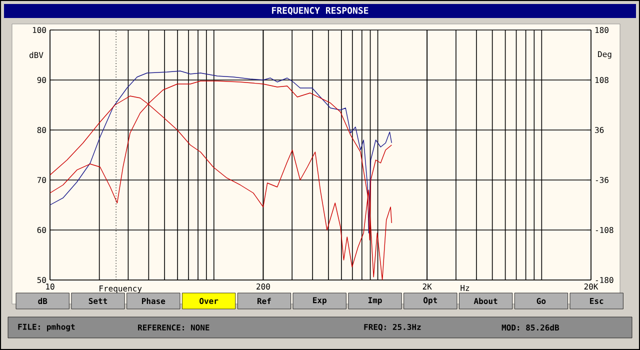  Describe the element at coordinates (602, 180) in the screenshot. I see `y2-tick-label: -36` at that location.